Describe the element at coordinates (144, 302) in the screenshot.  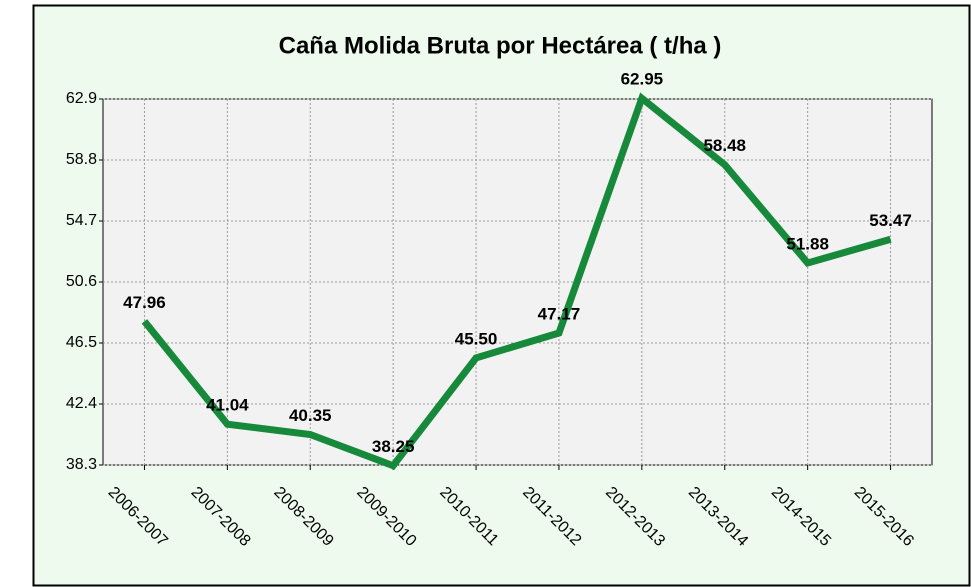
I see `data-label: 47.96` at that location.